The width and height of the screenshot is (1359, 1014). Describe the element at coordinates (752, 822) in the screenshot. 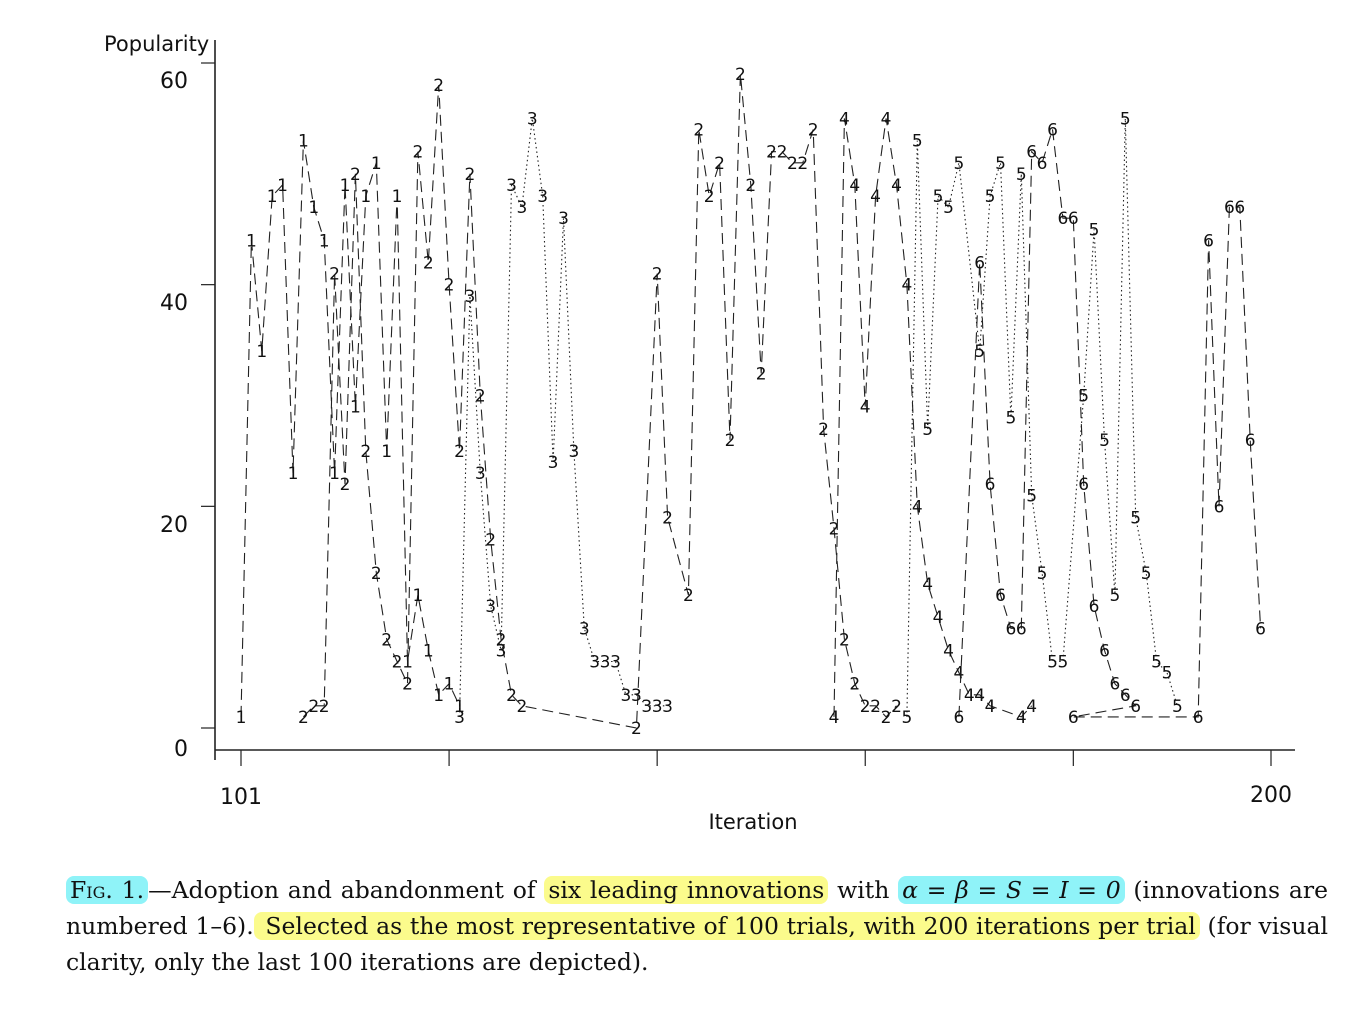

I see `x-axis-title: Iteration` at that location.